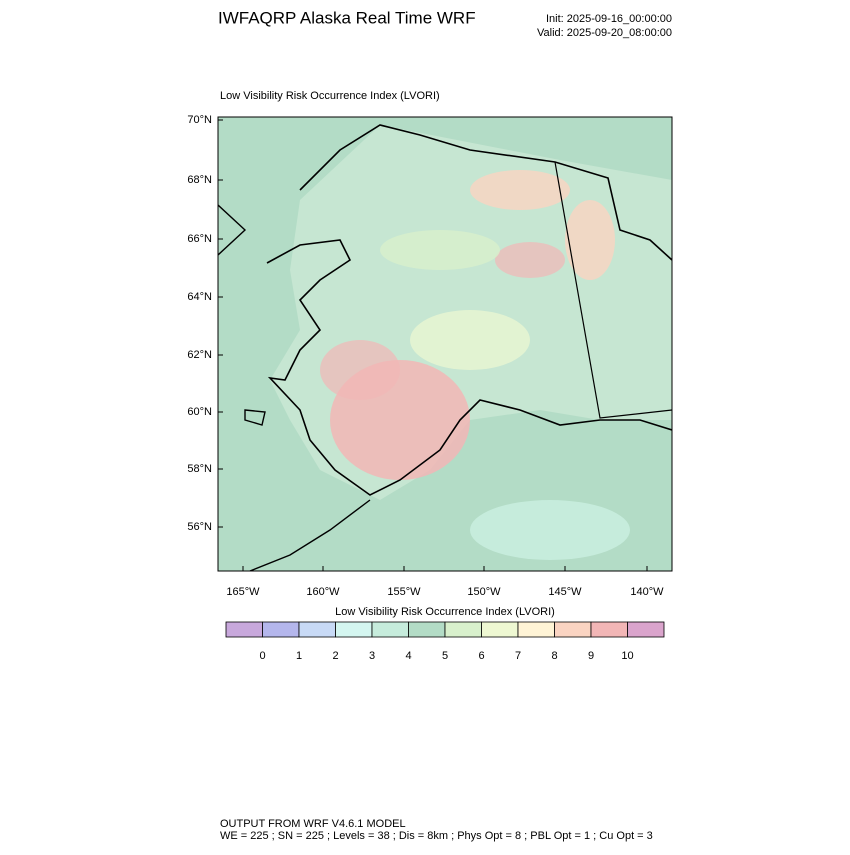 The image size is (850, 855). I want to click on coastline, so click(294, 387).